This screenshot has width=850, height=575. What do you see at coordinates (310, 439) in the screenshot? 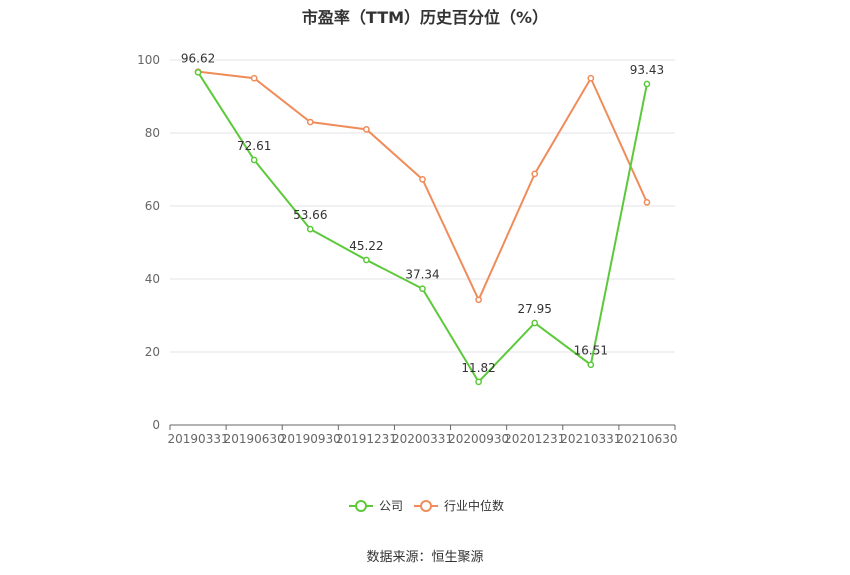
I see `x-tick-label: 20190930` at bounding box center [310, 439].